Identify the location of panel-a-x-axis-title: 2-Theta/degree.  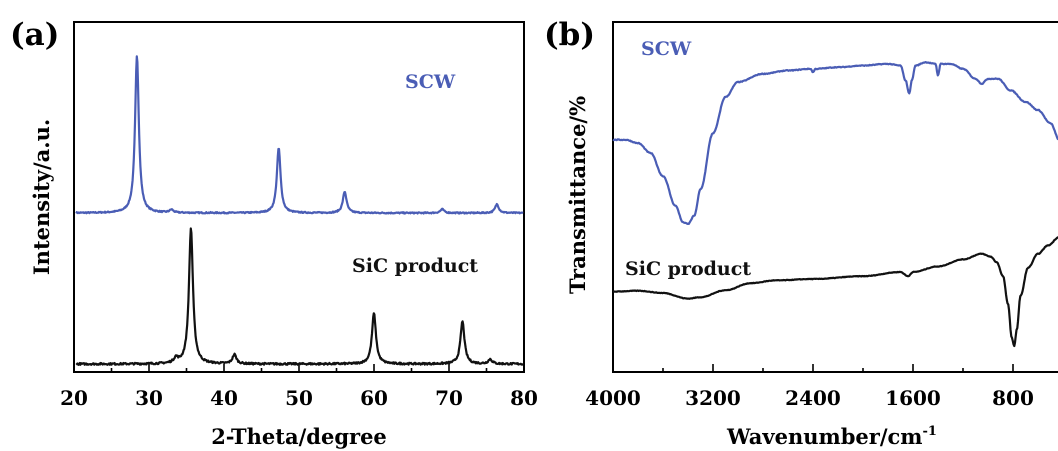
(299, 436).